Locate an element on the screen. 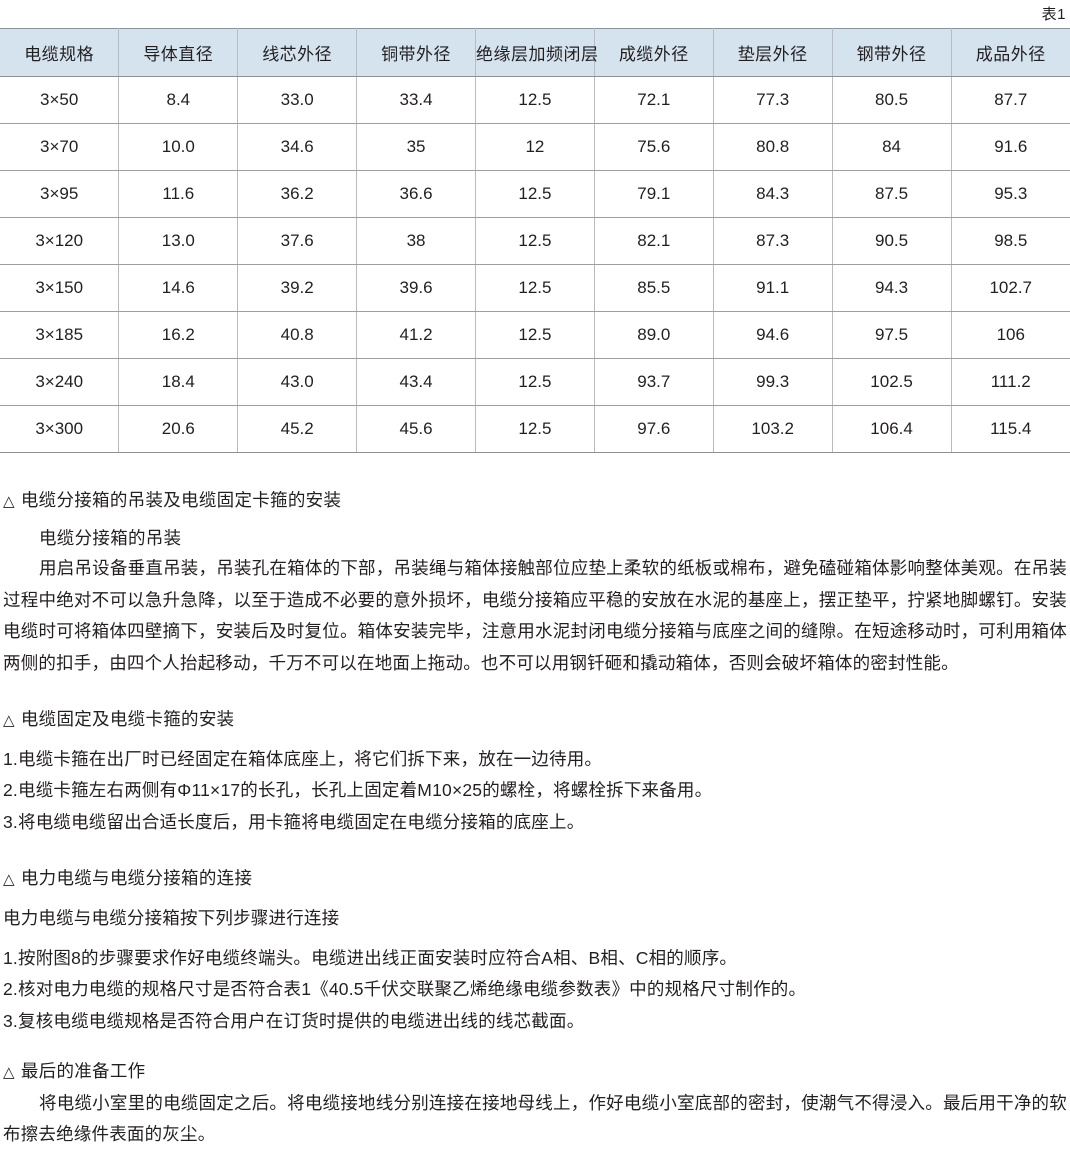  cell-cabling-outer-dia: 75.6 is located at coordinates (653, 147).